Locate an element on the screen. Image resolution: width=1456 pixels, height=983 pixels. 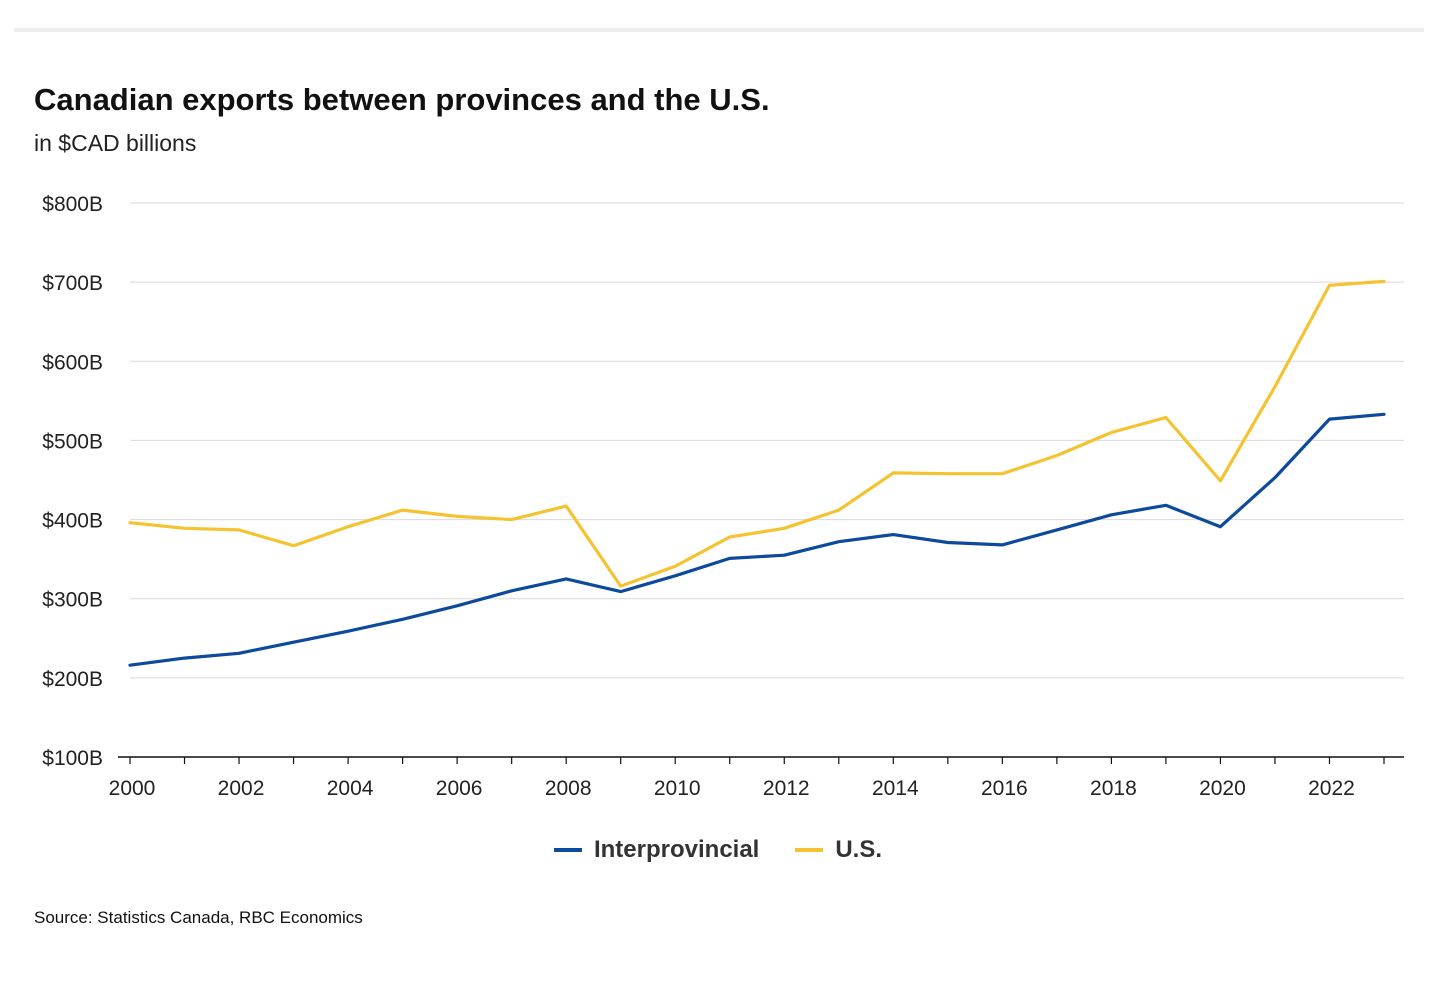
x-tick-label: 2016 is located at coordinates (1004, 788).